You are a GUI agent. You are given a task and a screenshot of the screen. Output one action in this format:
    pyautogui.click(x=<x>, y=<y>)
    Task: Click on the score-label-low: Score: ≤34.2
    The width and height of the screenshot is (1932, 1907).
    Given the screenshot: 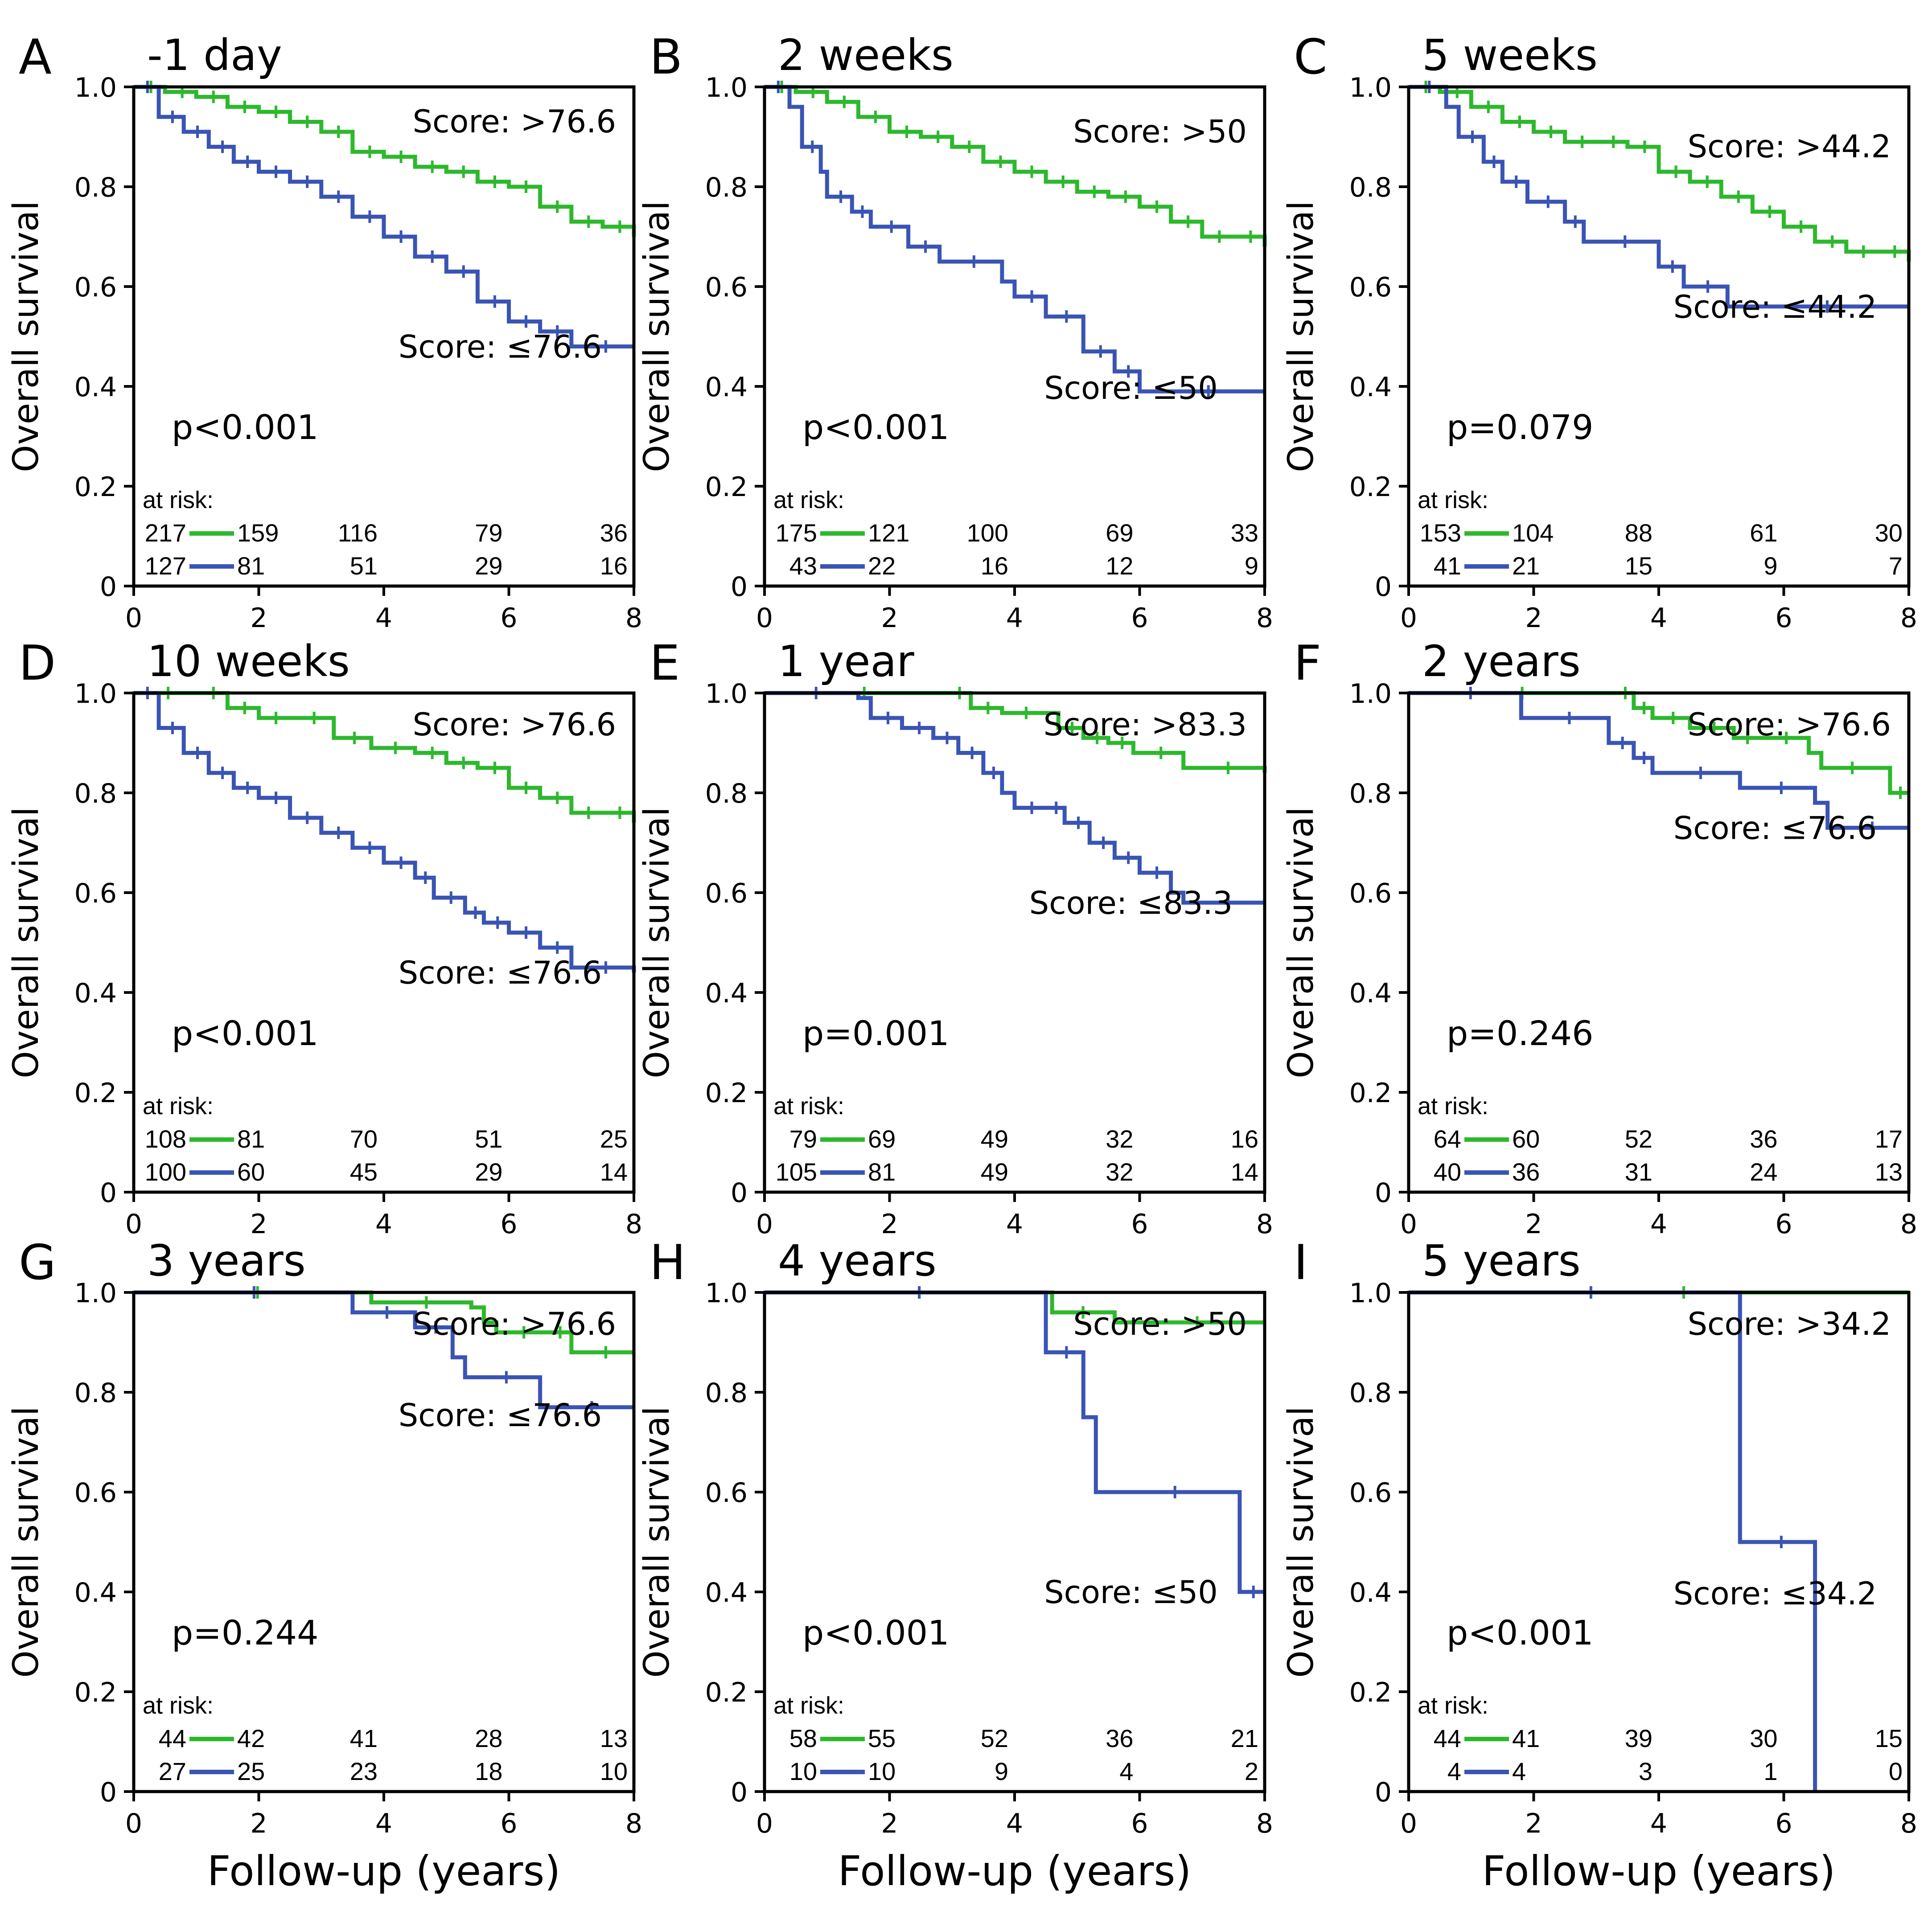 What is the action you would take?
    pyautogui.click(x=1775, y=1593)
    